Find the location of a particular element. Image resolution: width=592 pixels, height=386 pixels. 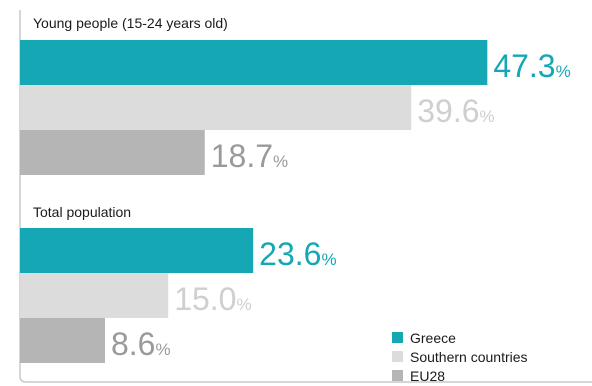

data-label: 39.6% is located at coordinates (455, 111).